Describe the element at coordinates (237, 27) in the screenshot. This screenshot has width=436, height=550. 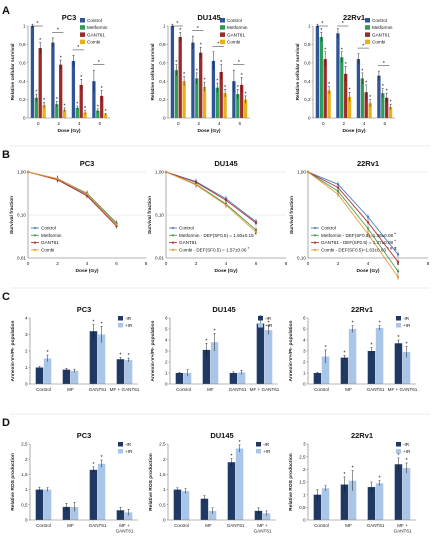
I see `legend-label: Metformin` at that location.